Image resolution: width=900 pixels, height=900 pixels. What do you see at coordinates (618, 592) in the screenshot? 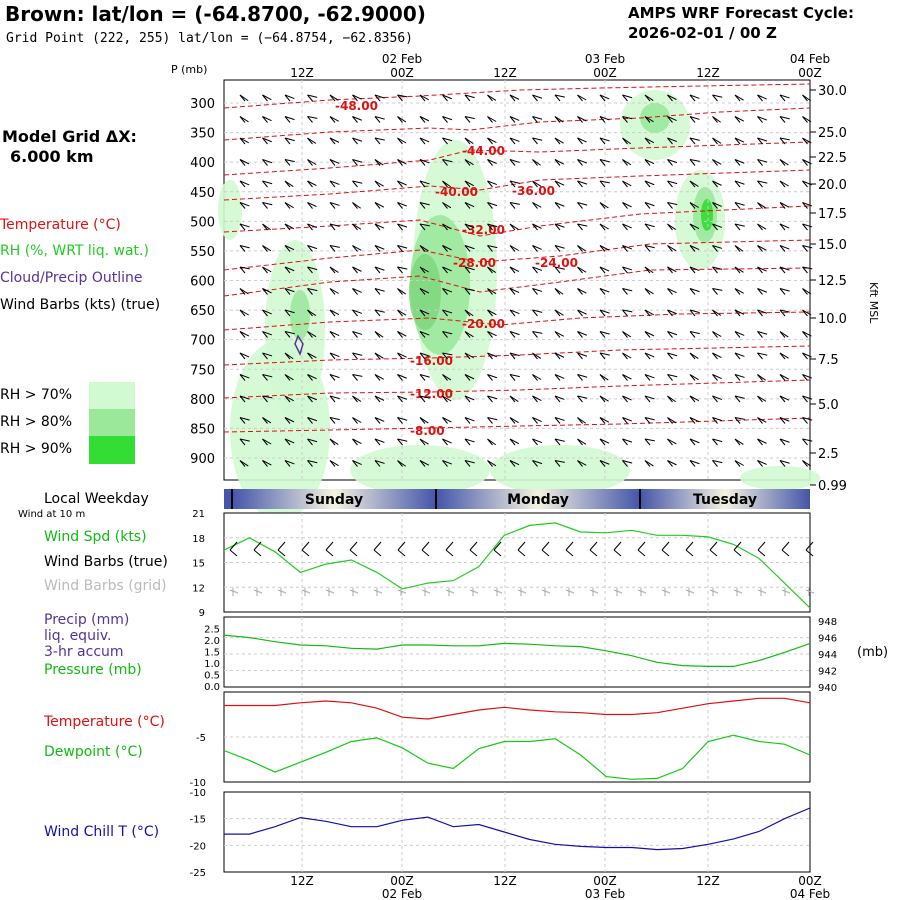
I see `grid-wind-barb` at bounding box center [618, 592].